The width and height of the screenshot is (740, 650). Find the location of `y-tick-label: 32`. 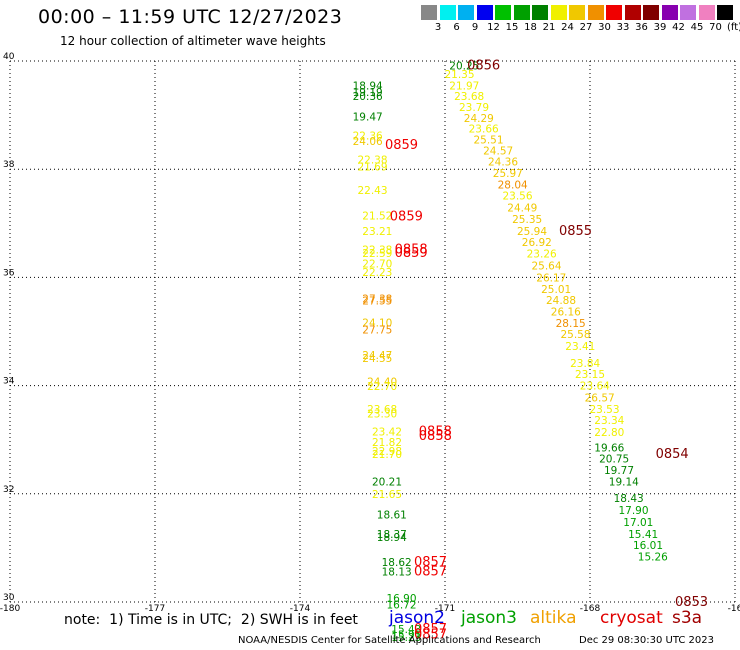

y-tick-label: 32 is located at coordinates (8, 490).